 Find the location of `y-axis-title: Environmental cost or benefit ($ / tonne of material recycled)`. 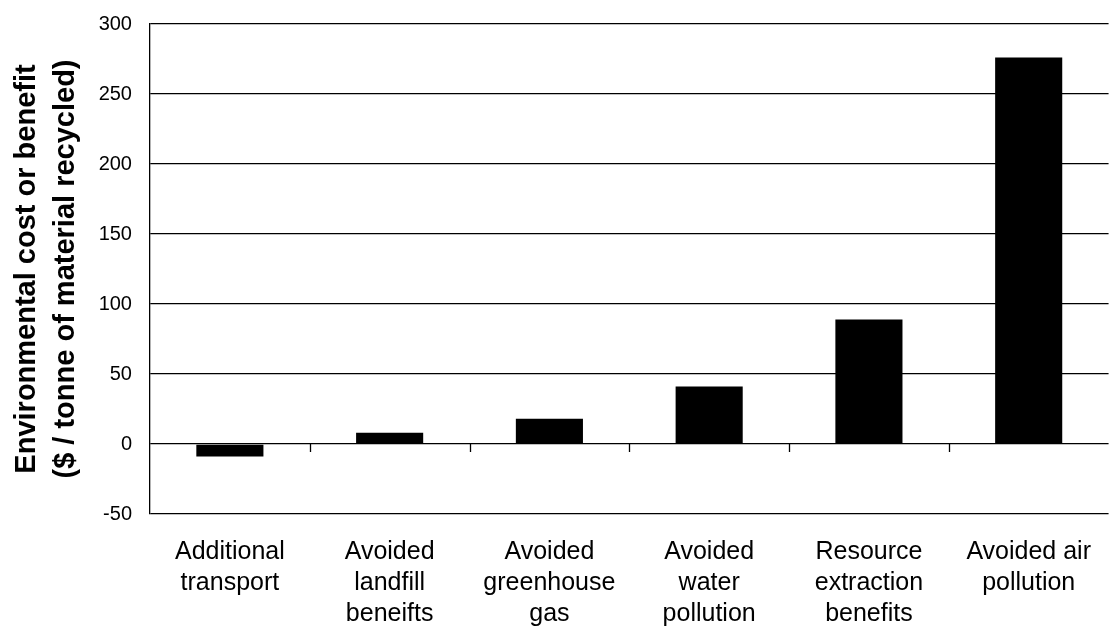

y-axis-title: Environmental cost or benefit ($ / tonne of material recycled) is located at coordinates (44, 269).